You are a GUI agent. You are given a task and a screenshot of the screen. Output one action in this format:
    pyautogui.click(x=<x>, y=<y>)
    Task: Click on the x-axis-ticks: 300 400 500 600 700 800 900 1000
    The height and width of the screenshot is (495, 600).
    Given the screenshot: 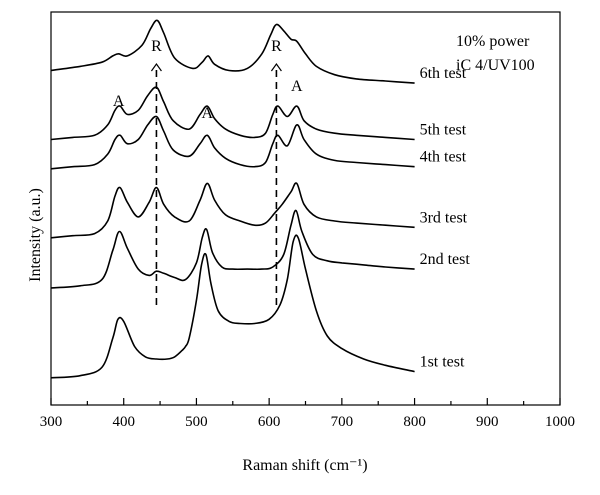 What is the action you would take?
    pyautogui.click(x=307, y=414)
    